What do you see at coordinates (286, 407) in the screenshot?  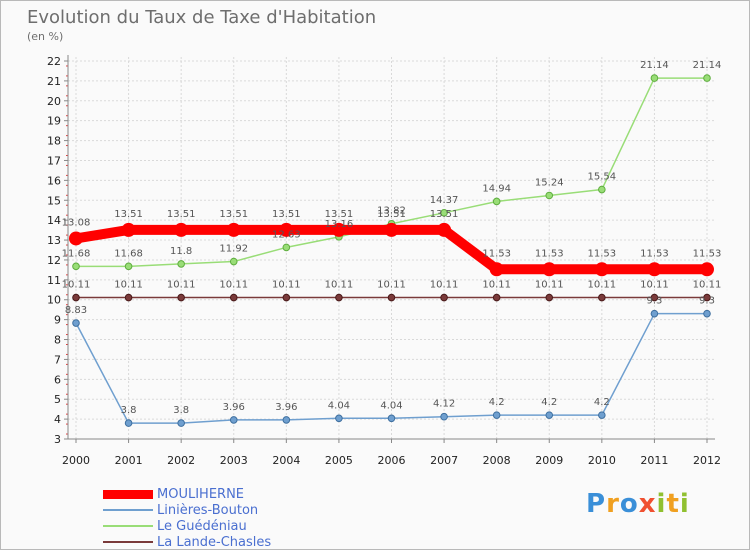 I see `data-label: 3.96` at bounding box center [286, 407].